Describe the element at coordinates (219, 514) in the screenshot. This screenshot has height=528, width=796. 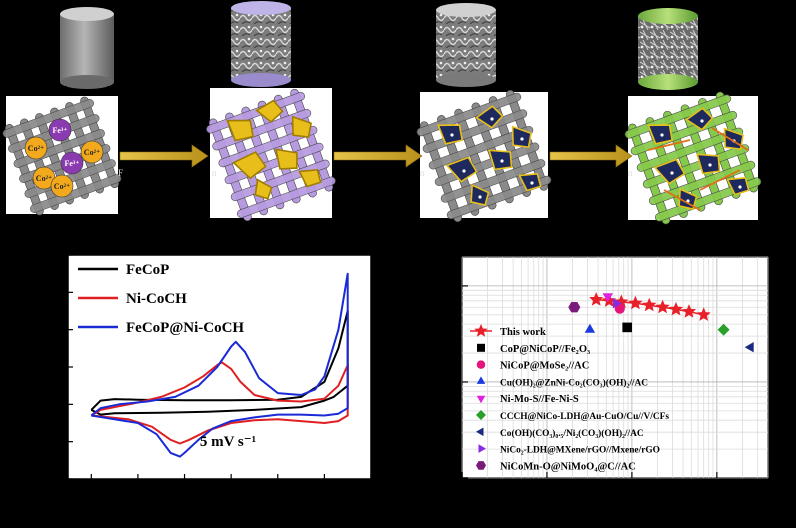
I see `cv-x-axis-label: Potential (V vs. Hg/HgO)` at that location.